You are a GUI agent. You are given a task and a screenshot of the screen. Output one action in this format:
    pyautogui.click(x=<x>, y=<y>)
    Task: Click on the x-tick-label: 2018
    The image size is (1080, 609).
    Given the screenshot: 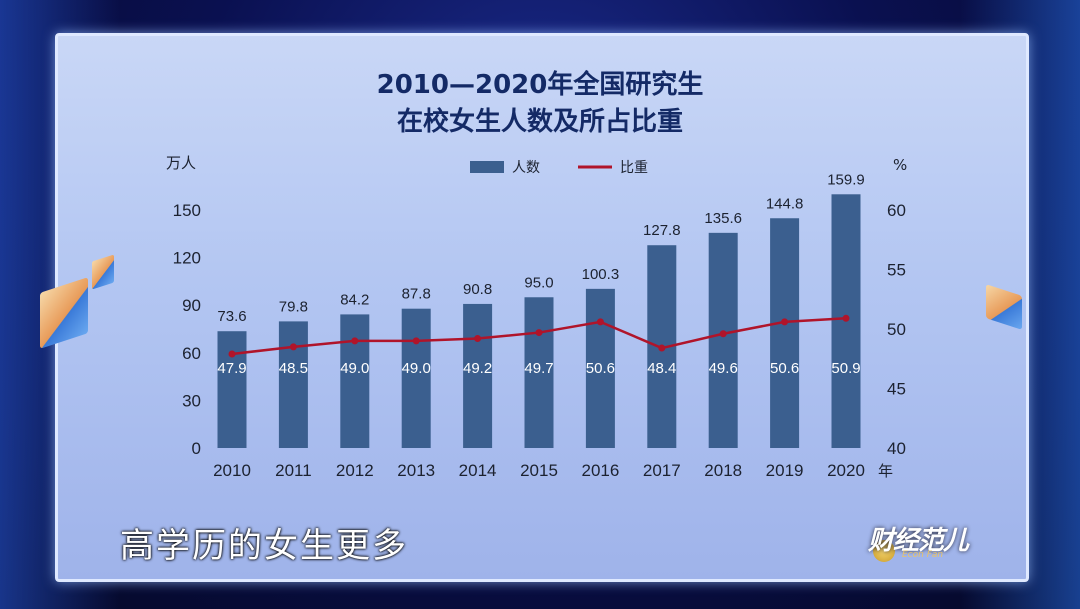 What is the action you would take?
    pyautogui.click(x=723, y=470)
    